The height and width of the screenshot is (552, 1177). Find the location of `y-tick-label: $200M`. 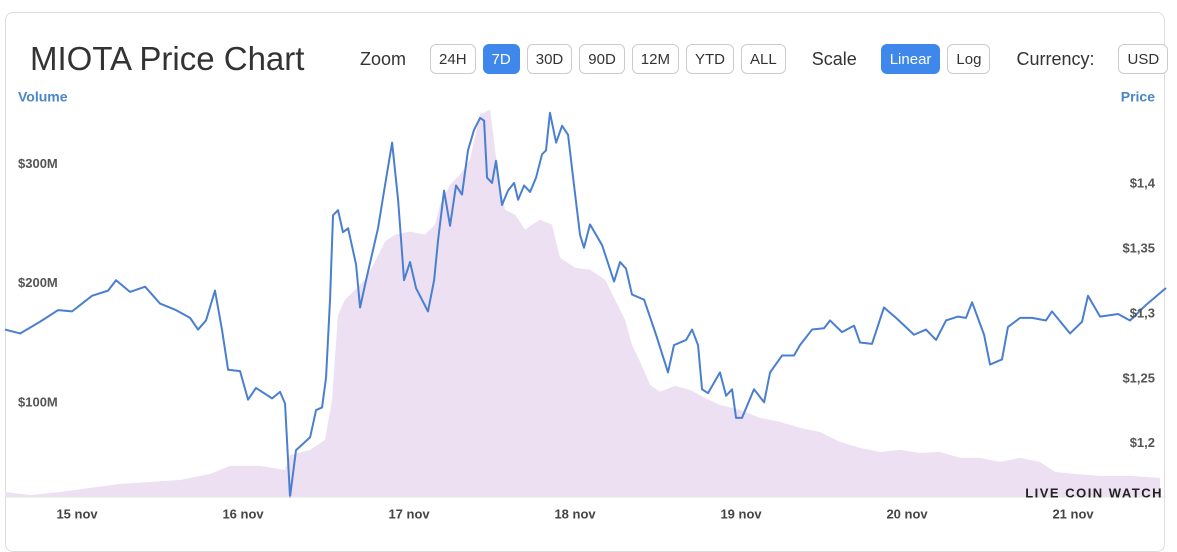

y-tick-label: $200M is located at coordinates (38, 282).